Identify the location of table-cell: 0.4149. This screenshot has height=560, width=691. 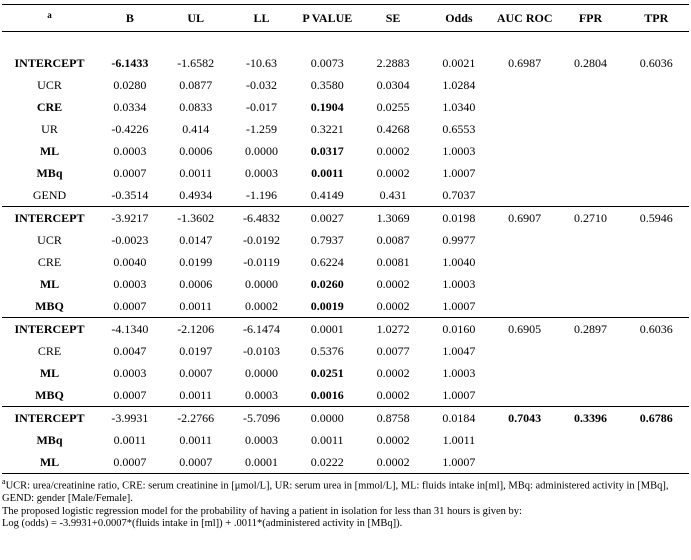
(327, 194).